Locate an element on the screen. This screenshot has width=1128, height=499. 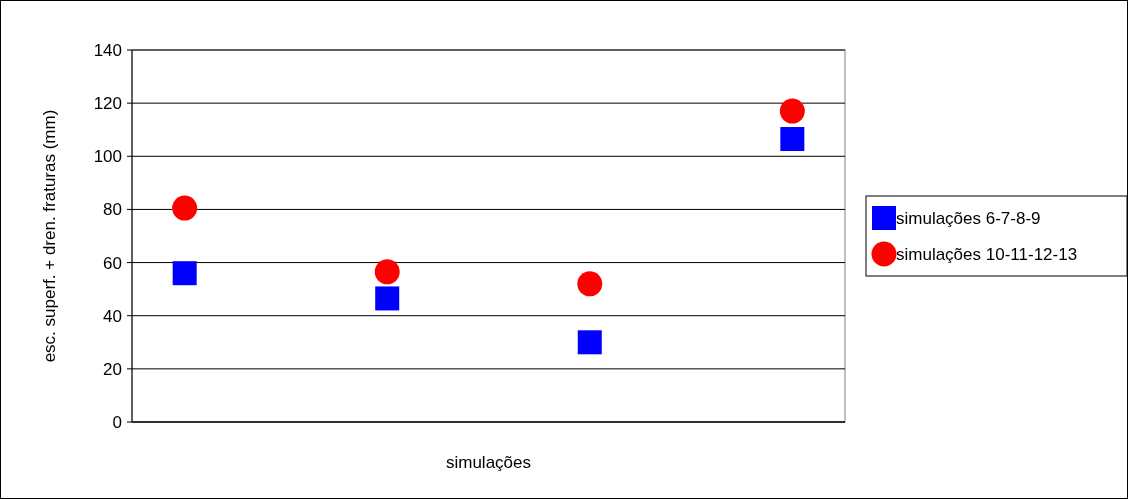
y-tick-label: 140 is located at coordinates (107, 50).